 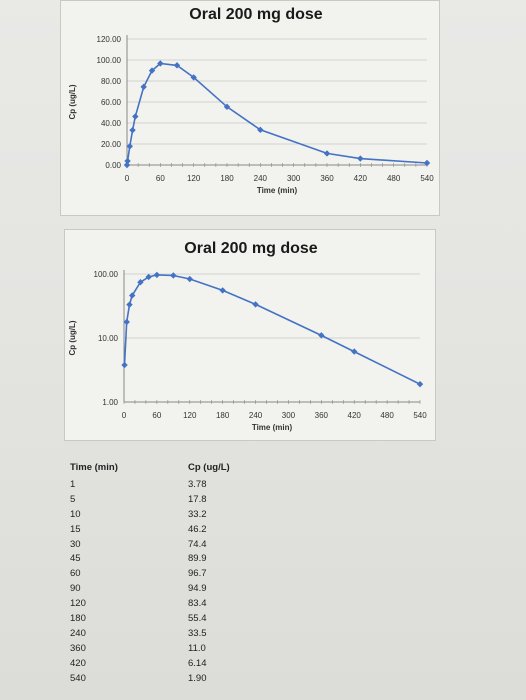 What do you see at coordinates (197, 619) in the screenshot?
I see `cp-cell: 55.4` at bounding box center [197, 619].